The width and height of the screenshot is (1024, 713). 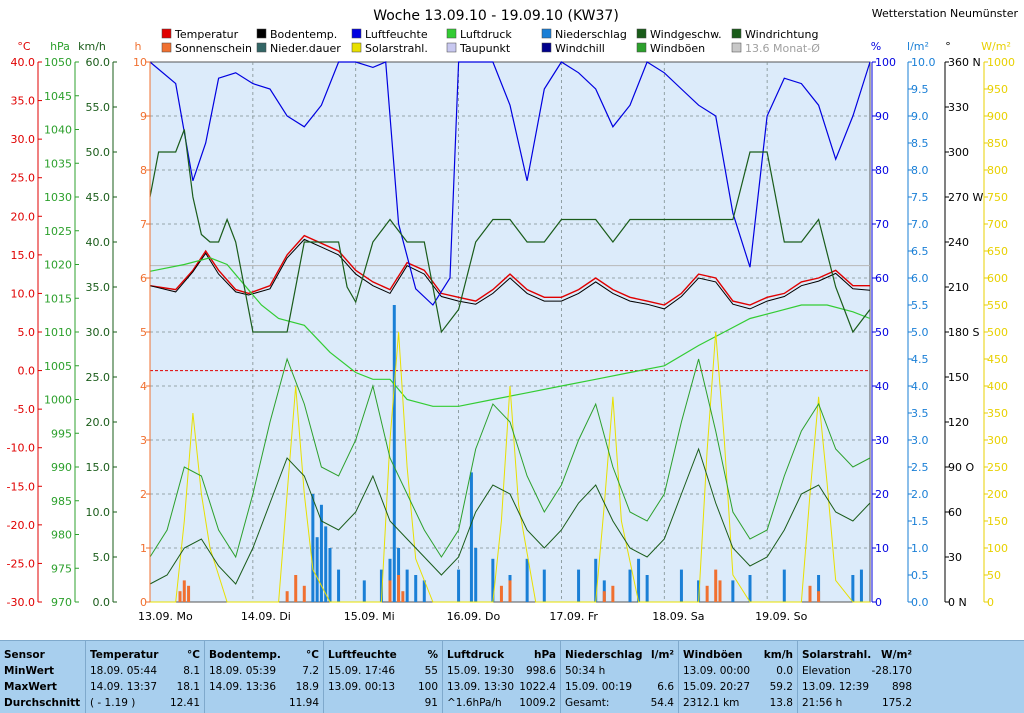 What do you see at coordinates (479, 34) in the screenshot?
I see `legend-item: Luftdruck` at bounding box center [479, 34].